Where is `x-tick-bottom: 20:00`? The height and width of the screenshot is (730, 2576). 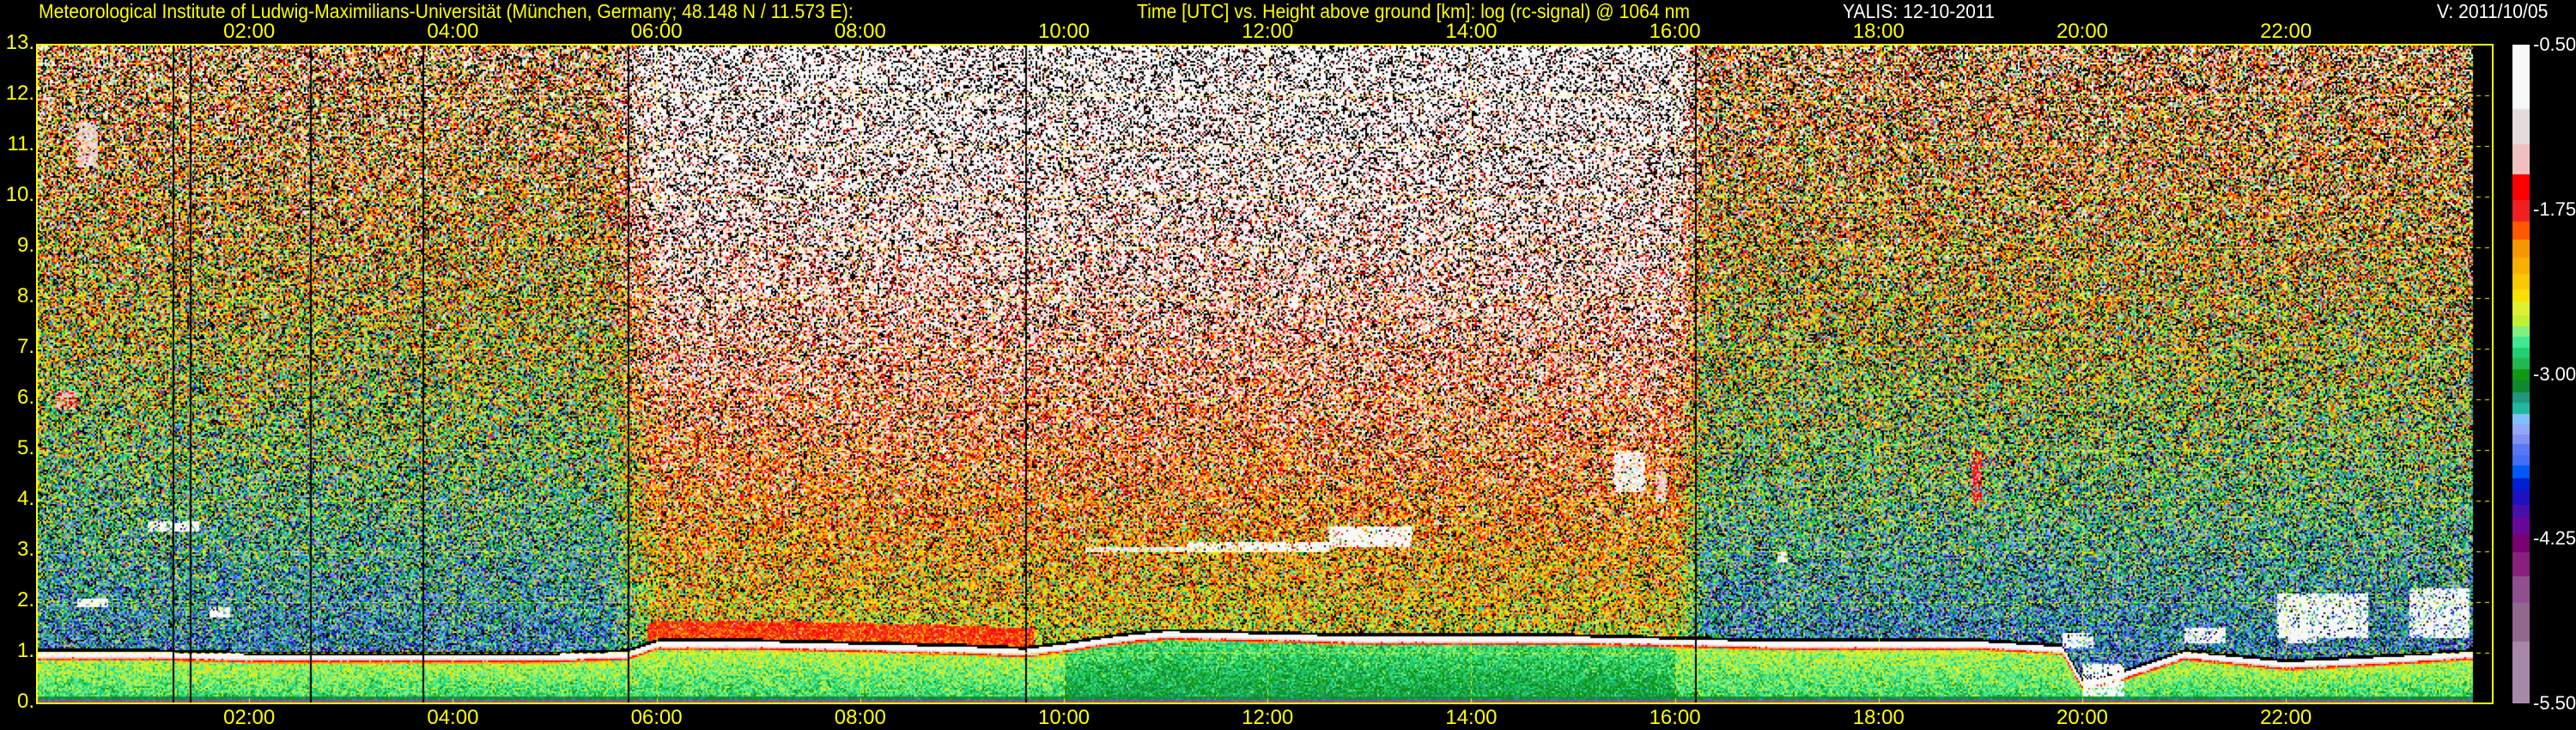 x-tick-bottom: 20:00 is located at coordinates (2082, 717).